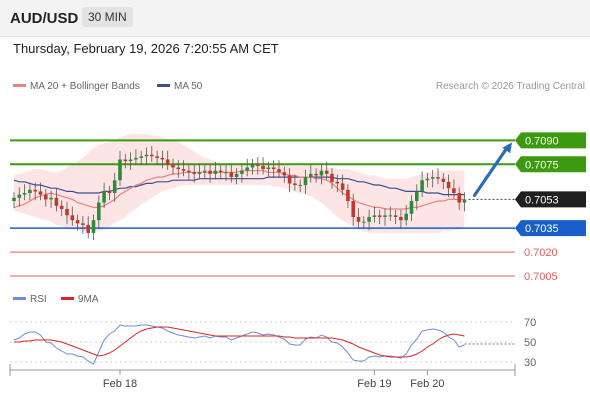 Image resolution: width=590 pixels, height=400 pixels. What do you see at coordinates (30, 299) in the screenshot?
I see `legend-rsi: RSI` at bounding box center [30, 299].